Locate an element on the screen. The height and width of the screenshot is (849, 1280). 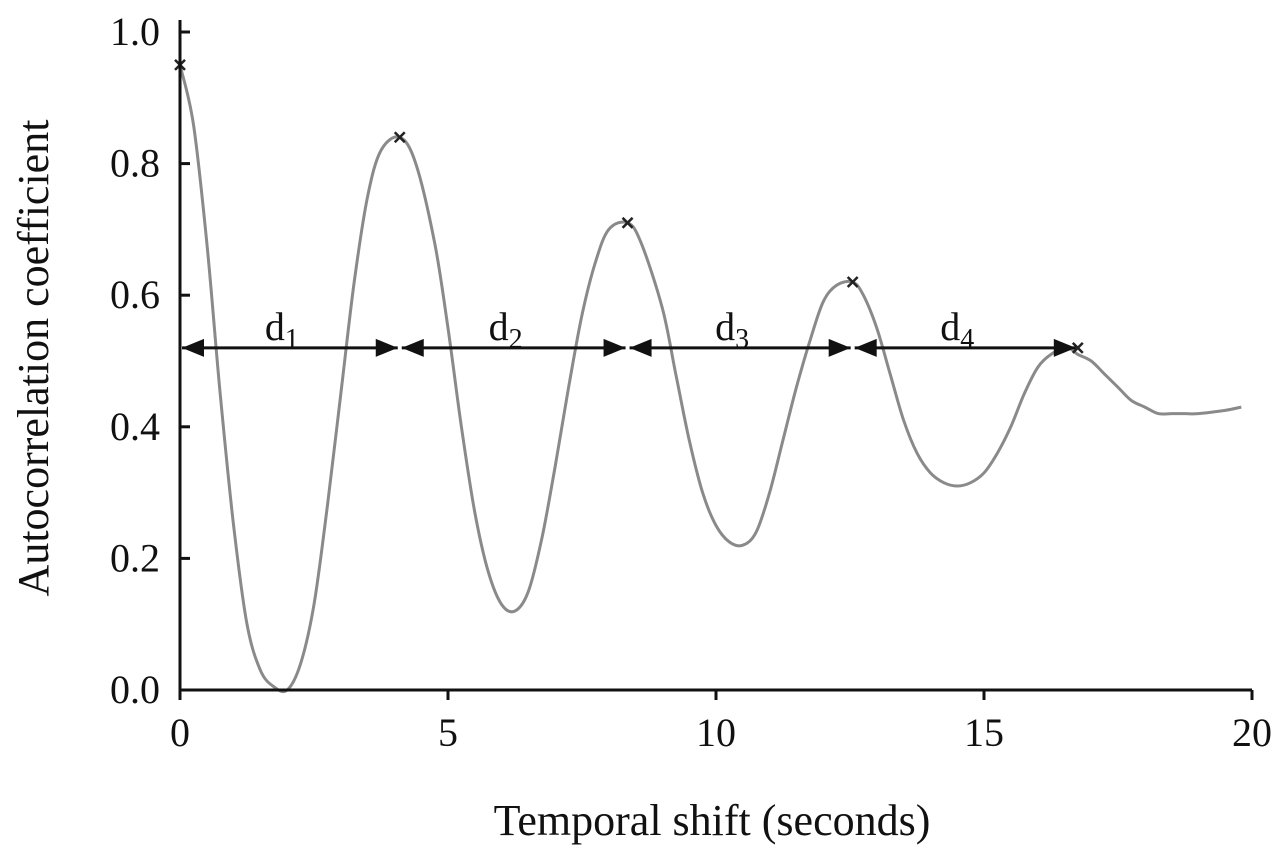
y-tick-label: 0.4 is located at coordinates (135, 426).